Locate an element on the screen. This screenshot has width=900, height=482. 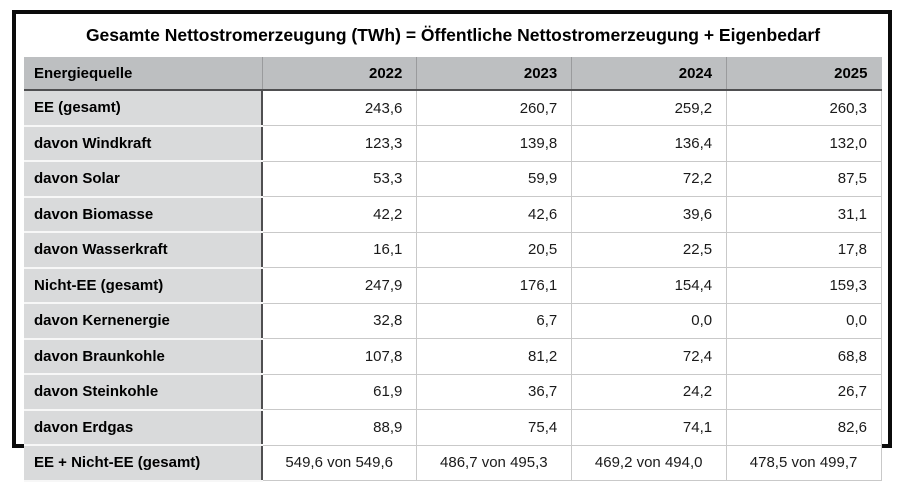
cell-2024: 72,4 is located at coordinates (649, 356).